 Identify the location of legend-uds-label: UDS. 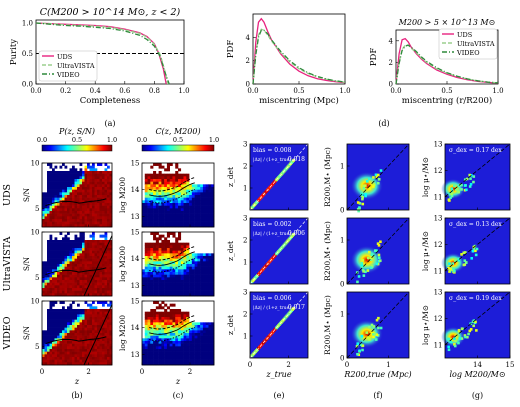
(464, 35).